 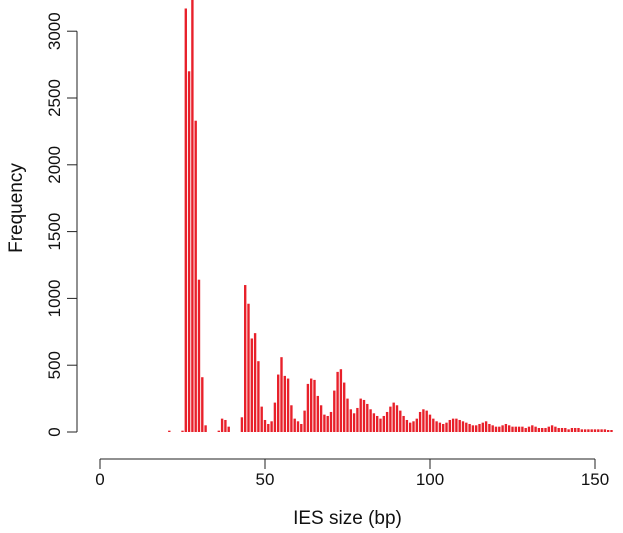 I want to click on y-tick-label: 2500, so click(x=54, y=98).